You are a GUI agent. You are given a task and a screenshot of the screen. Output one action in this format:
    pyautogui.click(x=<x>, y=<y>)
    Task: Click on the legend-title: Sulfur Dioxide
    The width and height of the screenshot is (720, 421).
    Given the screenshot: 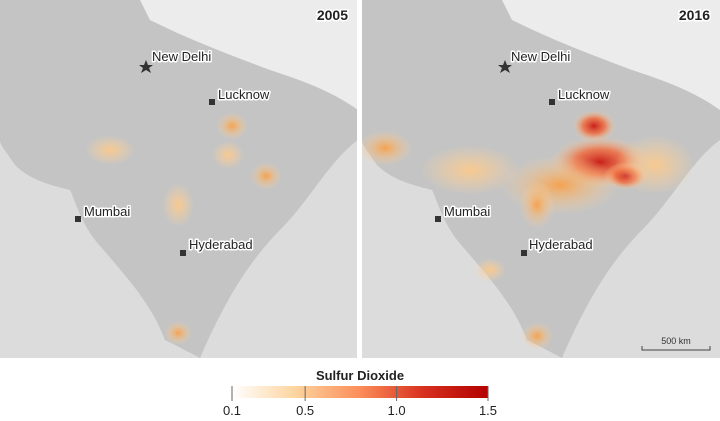 What is the action you would take?
    pyautogui.click(x=360, y=375)
    